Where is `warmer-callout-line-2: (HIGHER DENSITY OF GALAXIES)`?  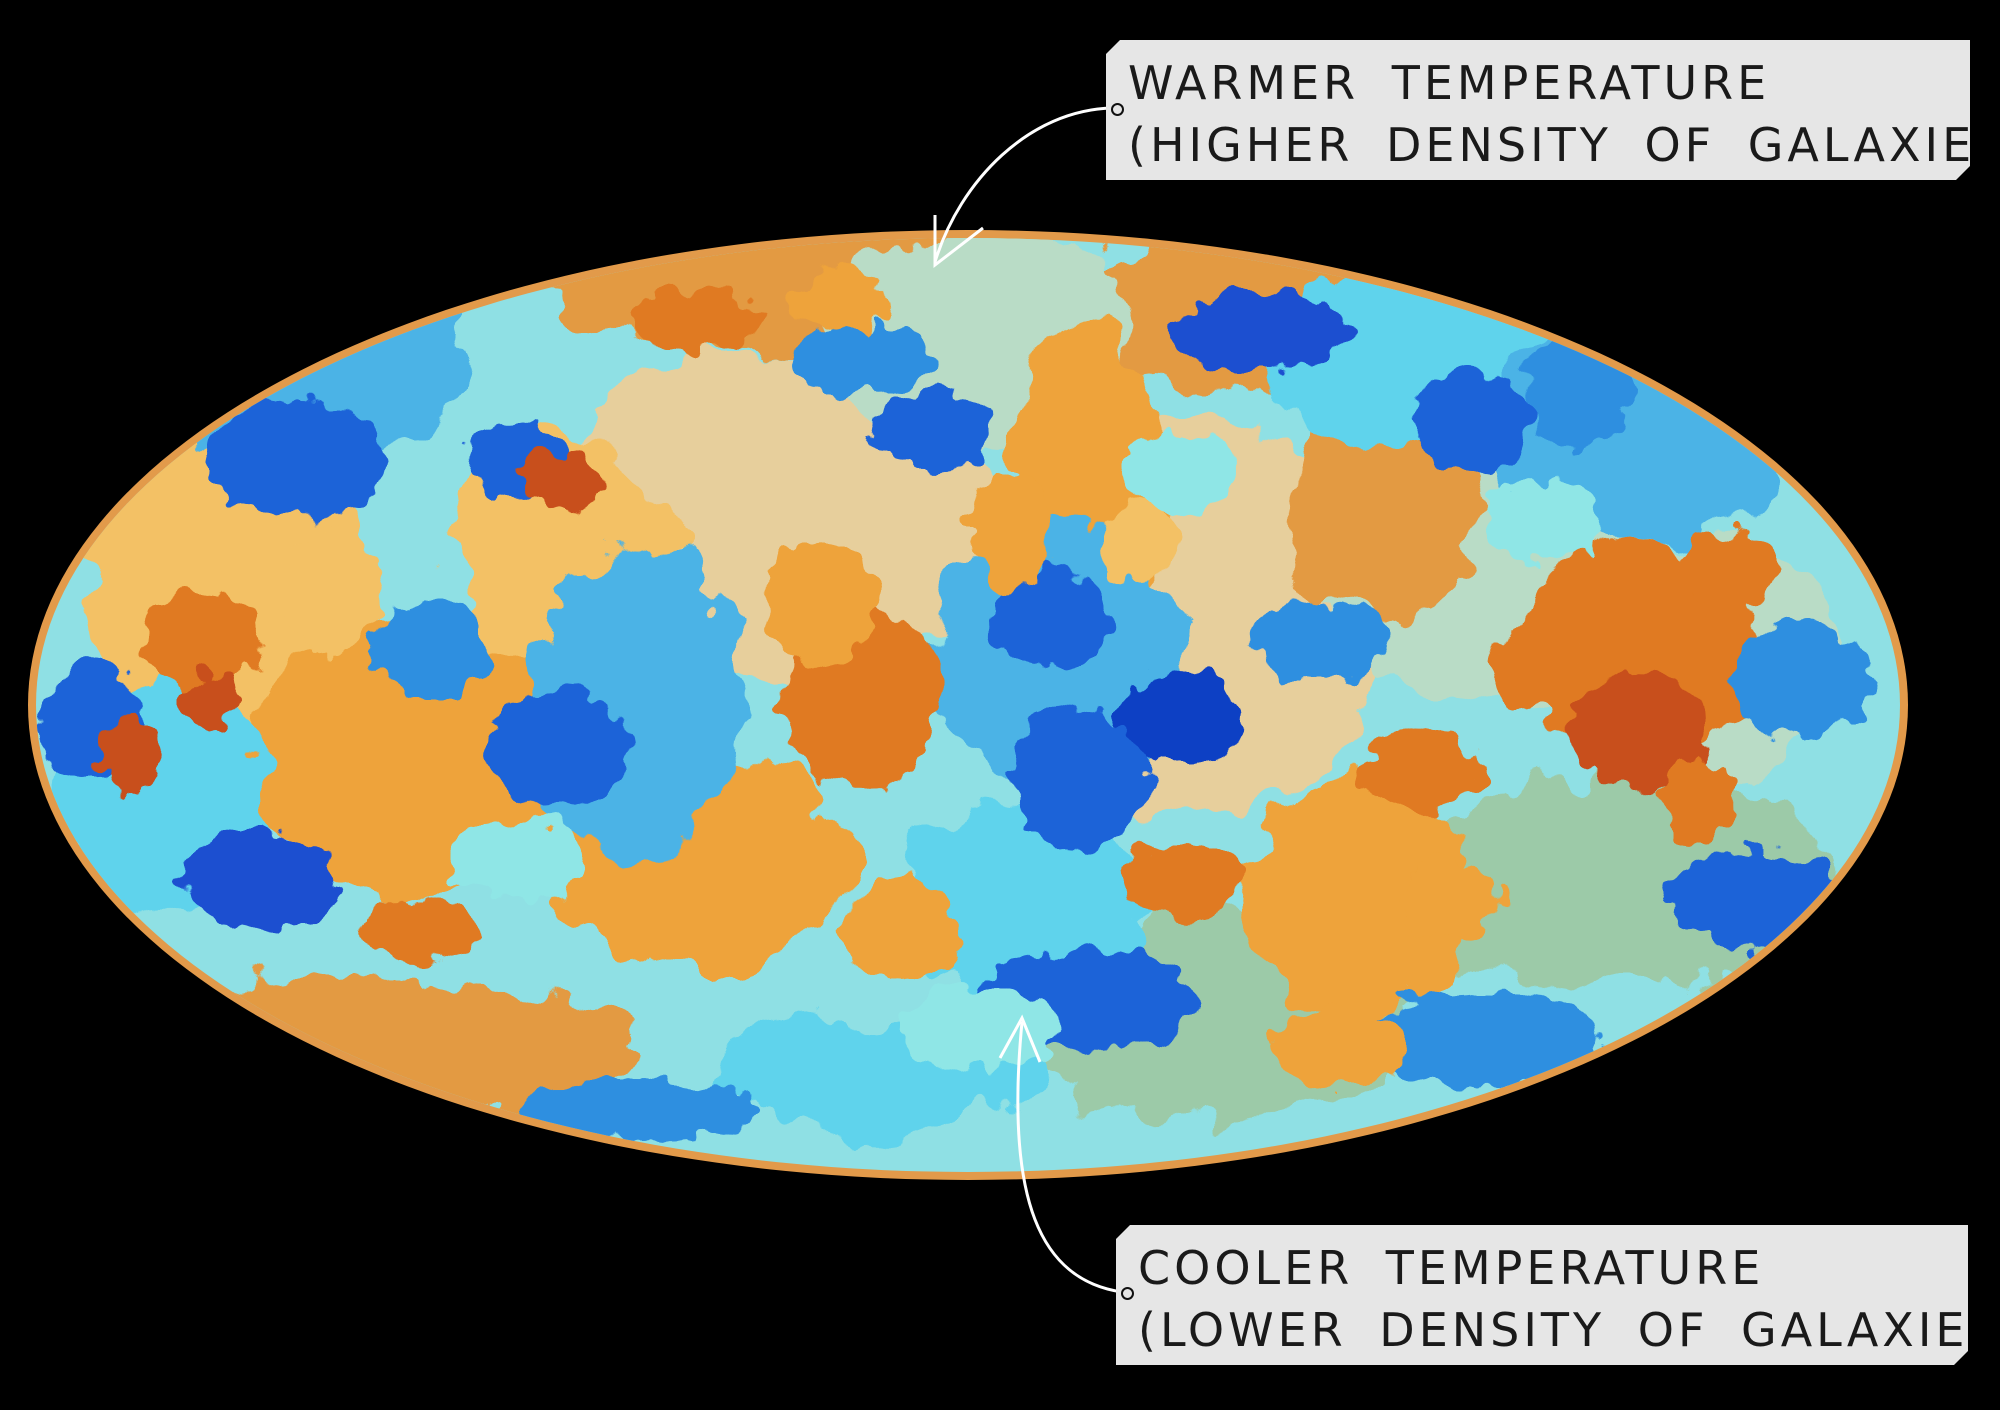
warmer-callout-line-2: (HIGHER DENSITY OF GALAXIES) is located at coordinates (1564, 145).